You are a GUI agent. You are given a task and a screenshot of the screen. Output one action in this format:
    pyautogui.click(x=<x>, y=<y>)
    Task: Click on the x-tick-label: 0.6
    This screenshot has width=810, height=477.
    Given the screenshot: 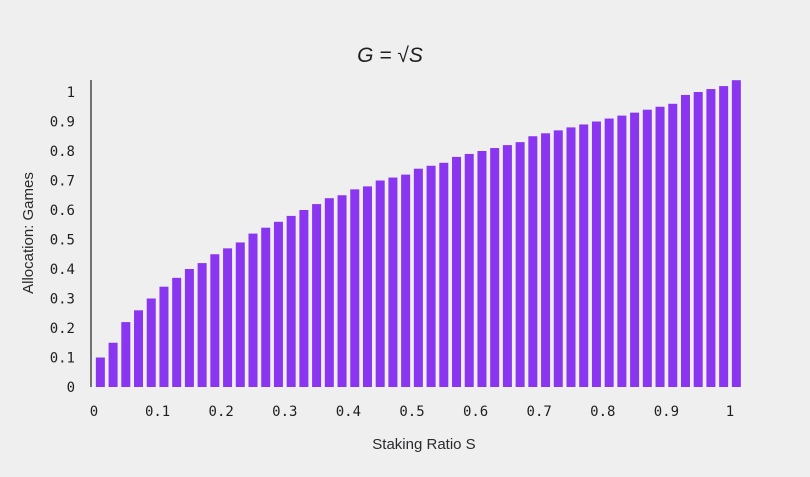 What is the action you would take?
    pyautogui.click(x=475, y=412)
    